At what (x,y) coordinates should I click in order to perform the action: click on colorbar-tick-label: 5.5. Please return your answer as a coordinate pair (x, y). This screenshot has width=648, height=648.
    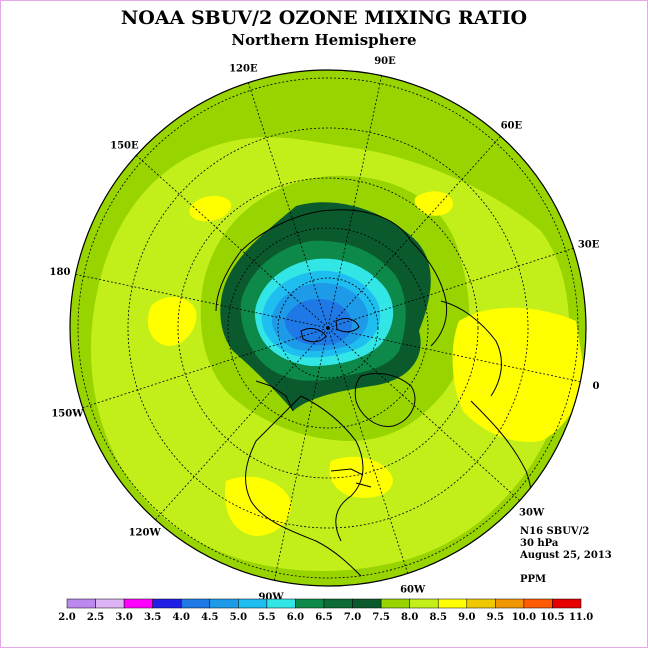
    Looking at the image, I should click on (266, 617).